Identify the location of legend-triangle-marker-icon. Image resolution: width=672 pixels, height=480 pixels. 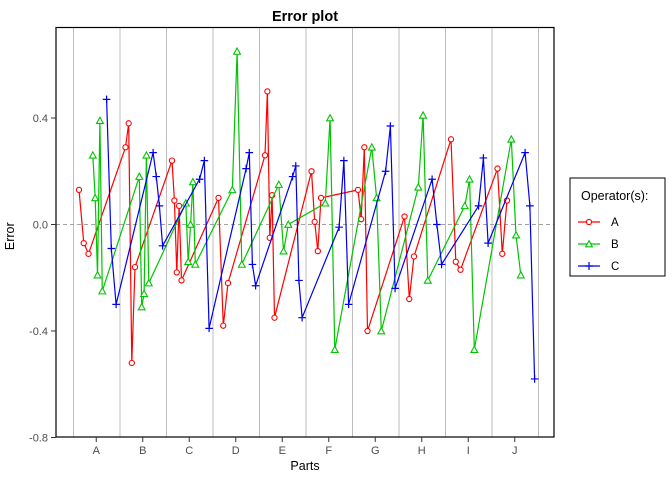
(589, 243).